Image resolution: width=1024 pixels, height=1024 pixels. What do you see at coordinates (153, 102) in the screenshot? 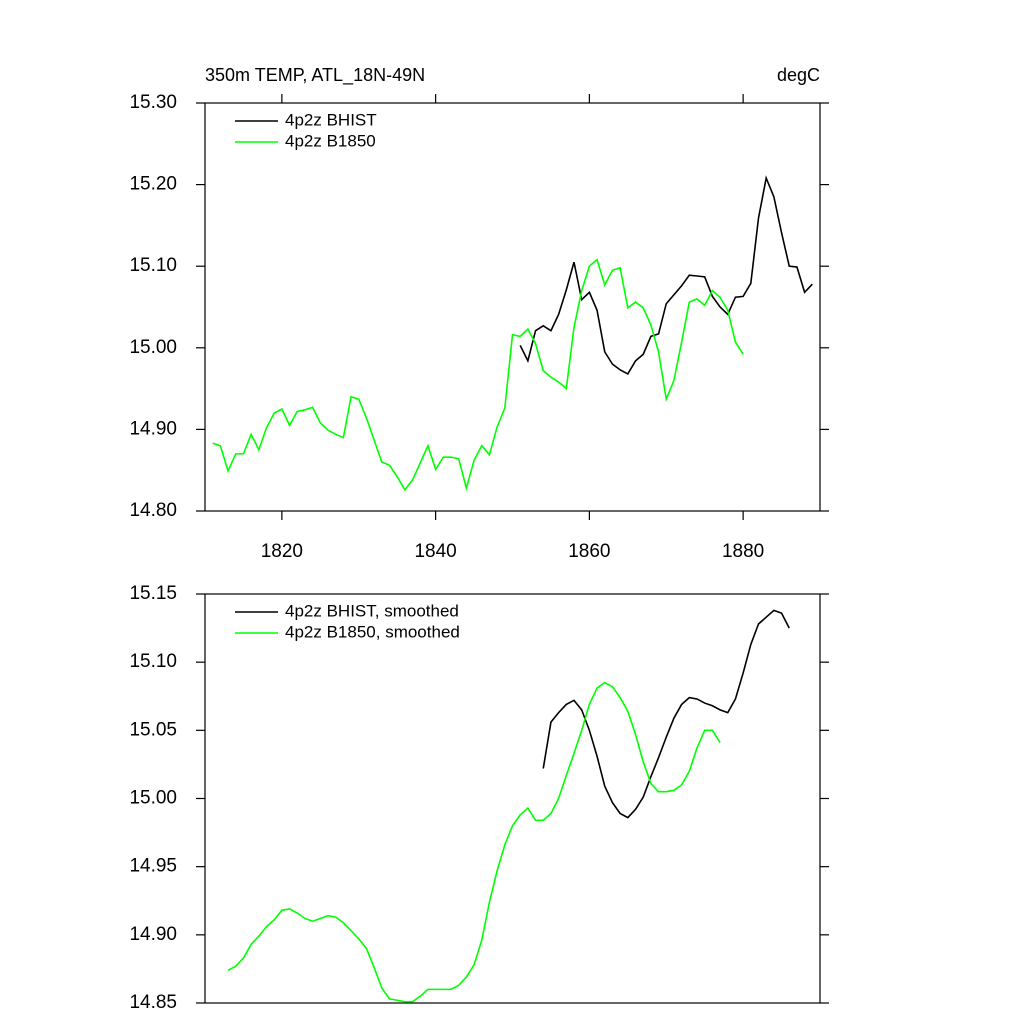
I see `y-tick-label: 15.30` at bounding box center [153, 102].